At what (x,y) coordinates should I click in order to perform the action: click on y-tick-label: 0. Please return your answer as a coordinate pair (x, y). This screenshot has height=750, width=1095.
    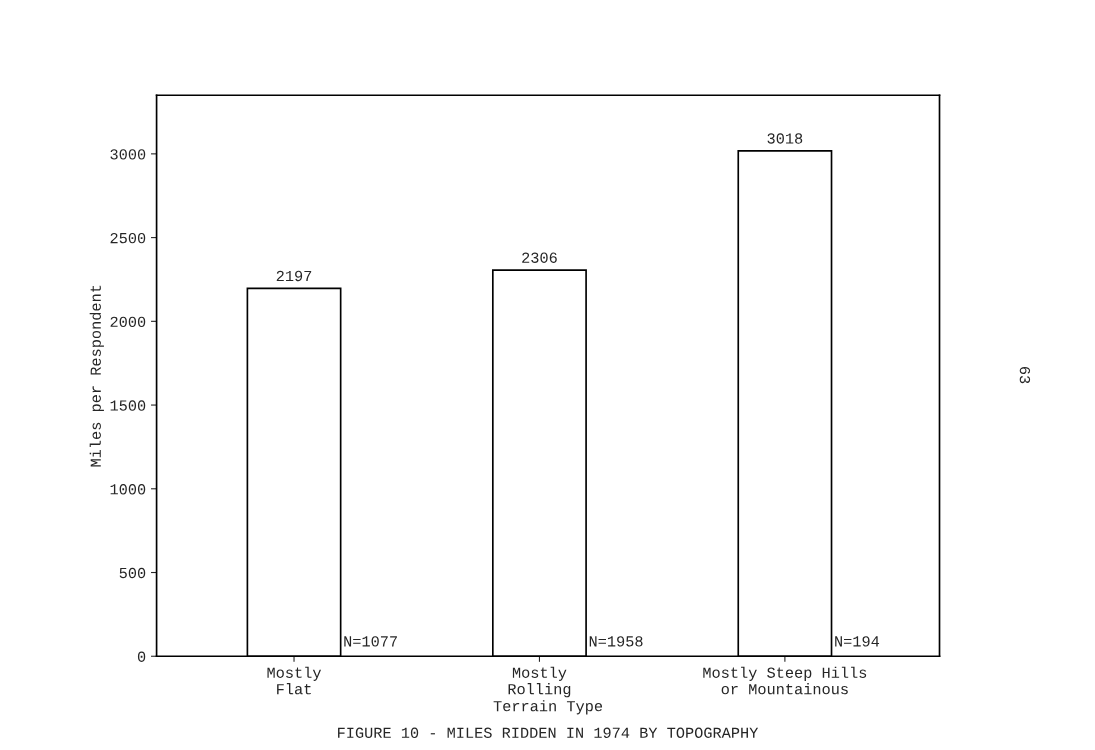
    Looking at the image, I should click on (141, 656).